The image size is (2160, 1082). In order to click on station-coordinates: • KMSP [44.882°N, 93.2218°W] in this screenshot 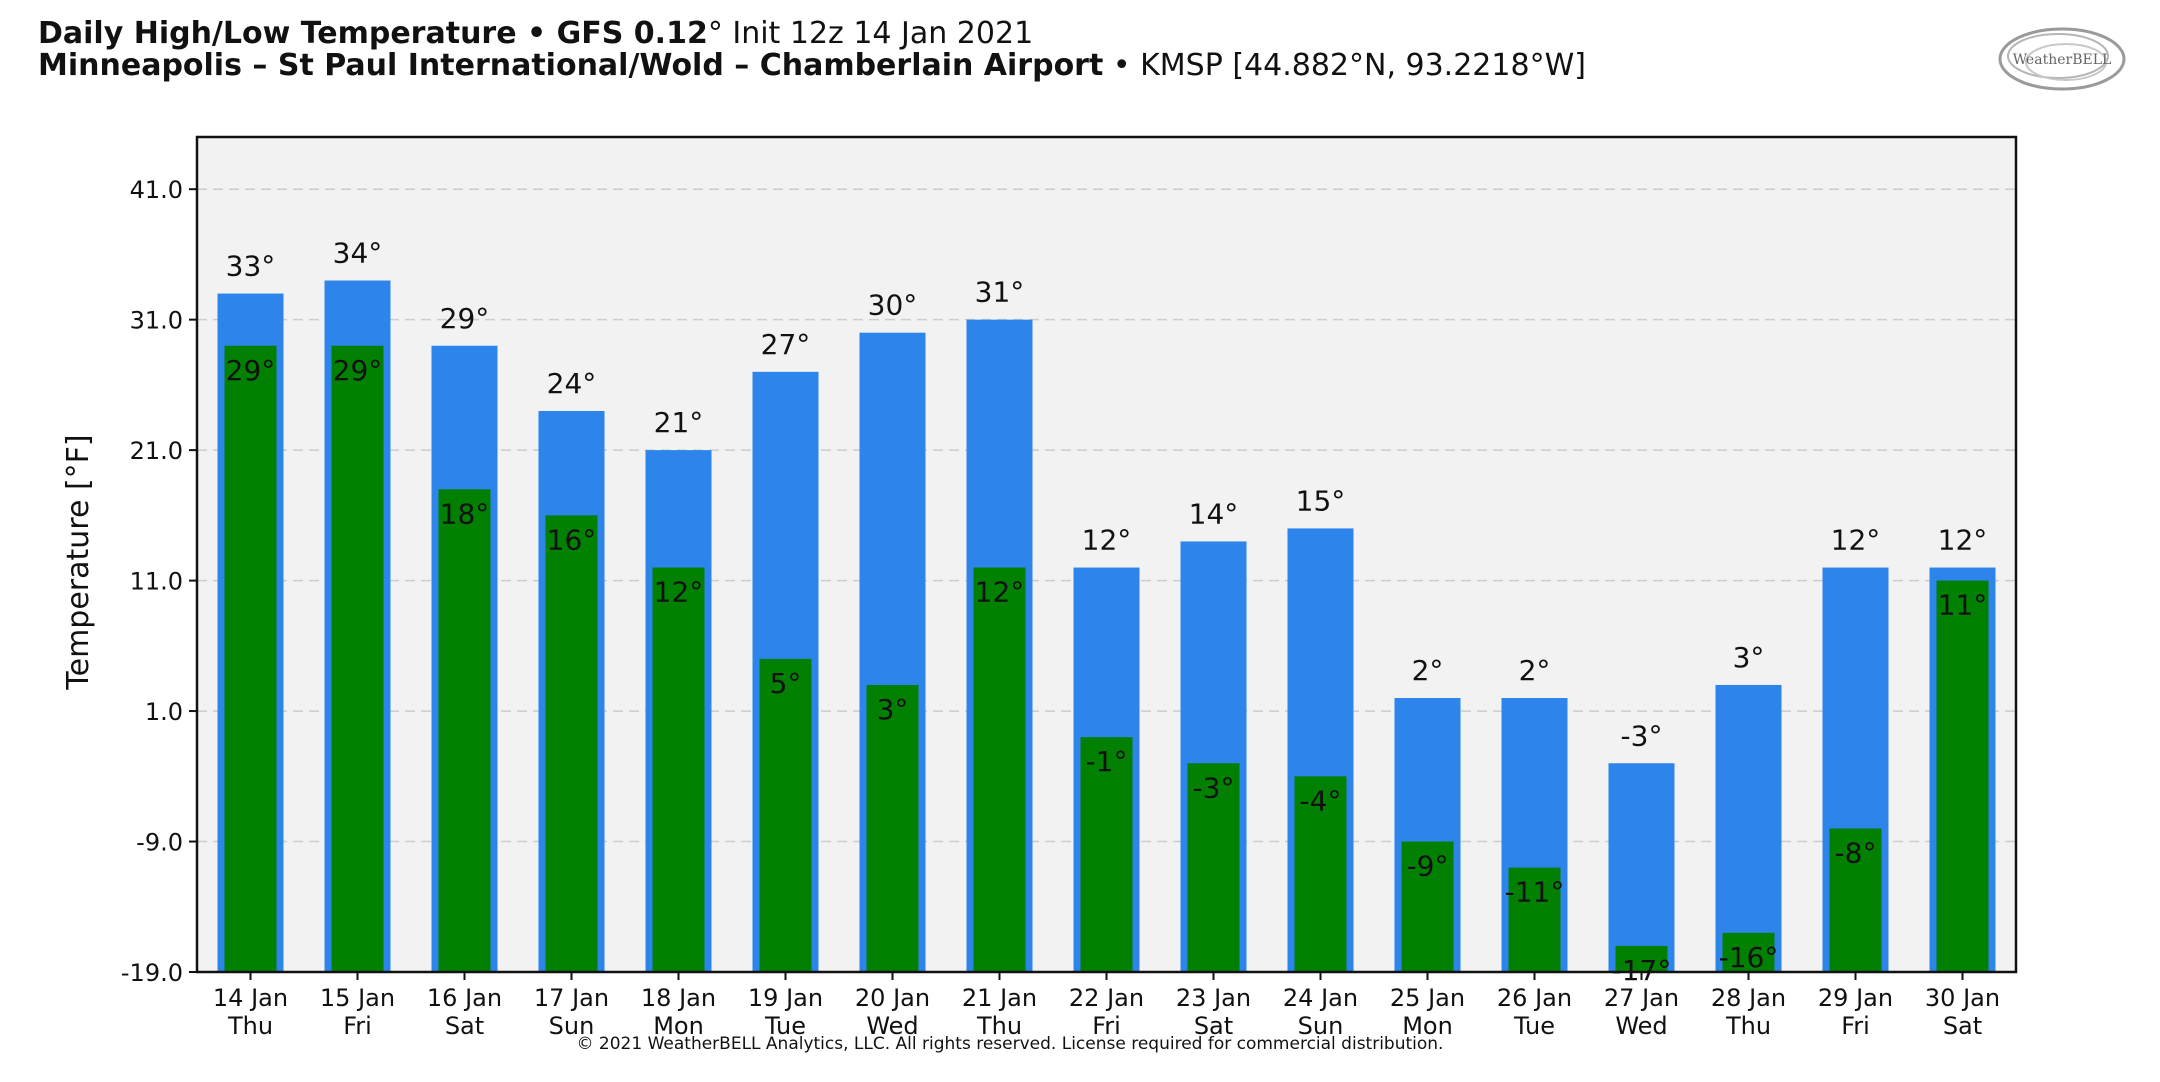, I will do `click(1344, 65)`.